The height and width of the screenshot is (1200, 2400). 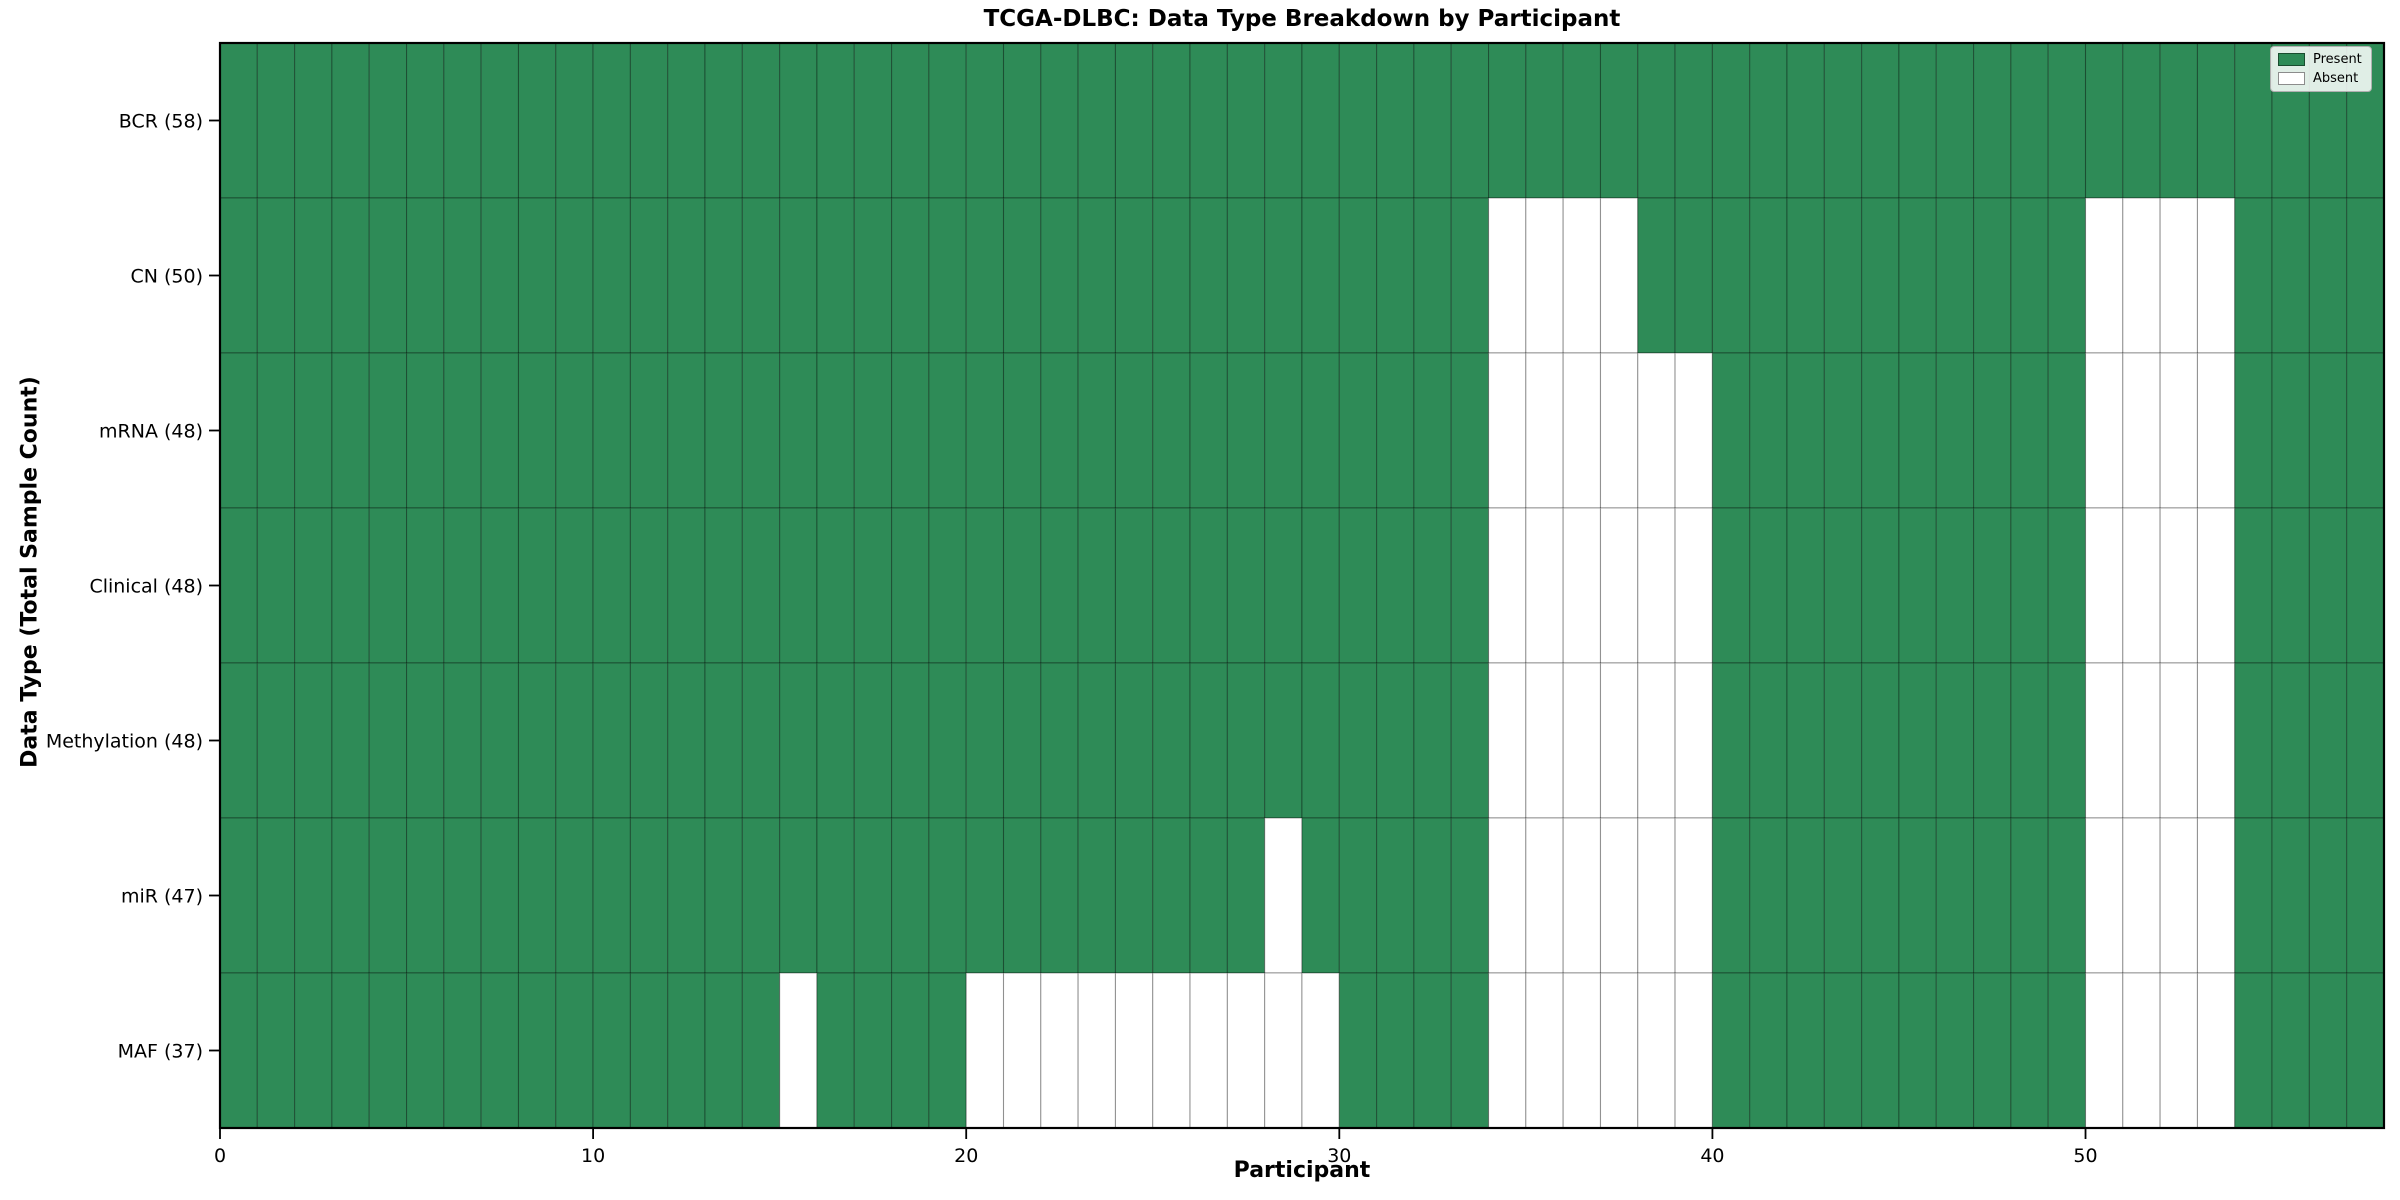 I want to click on y-tick-label: BCR (58), so click(x=161, y=122).